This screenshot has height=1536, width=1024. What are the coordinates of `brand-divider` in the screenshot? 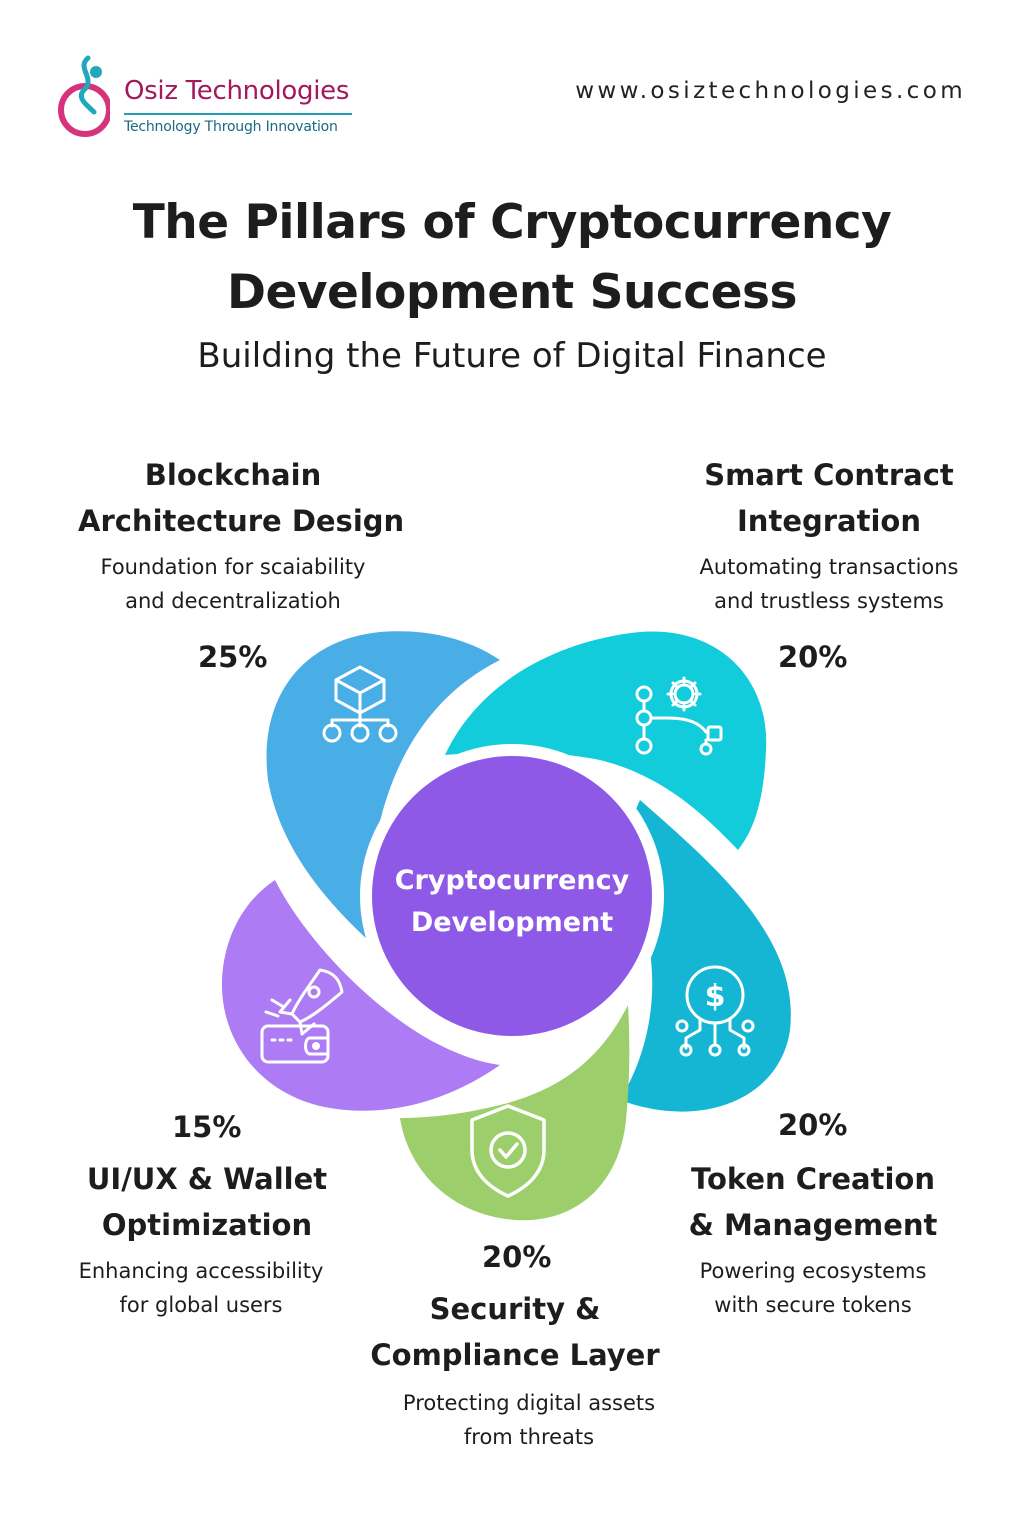 It's located at (238, 114).